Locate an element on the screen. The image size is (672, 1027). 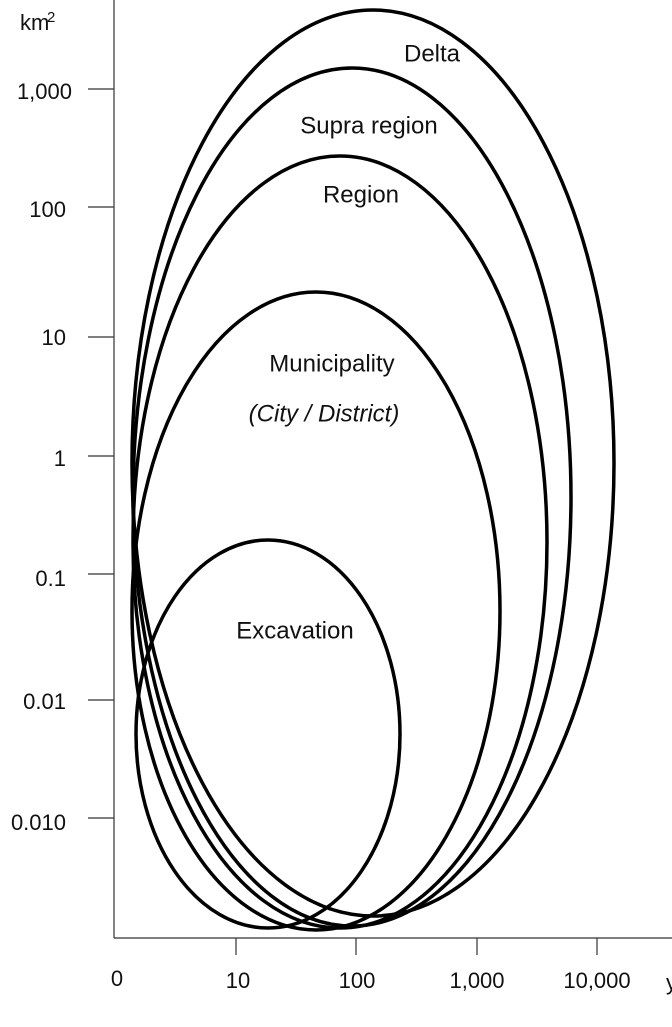
y-ticks is located at coordinates (101, 453).